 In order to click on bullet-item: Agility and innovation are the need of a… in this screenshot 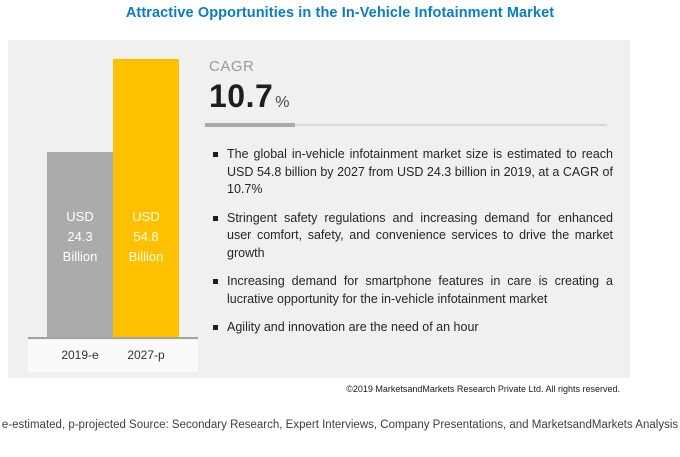, I will do `click(413, 328)`.